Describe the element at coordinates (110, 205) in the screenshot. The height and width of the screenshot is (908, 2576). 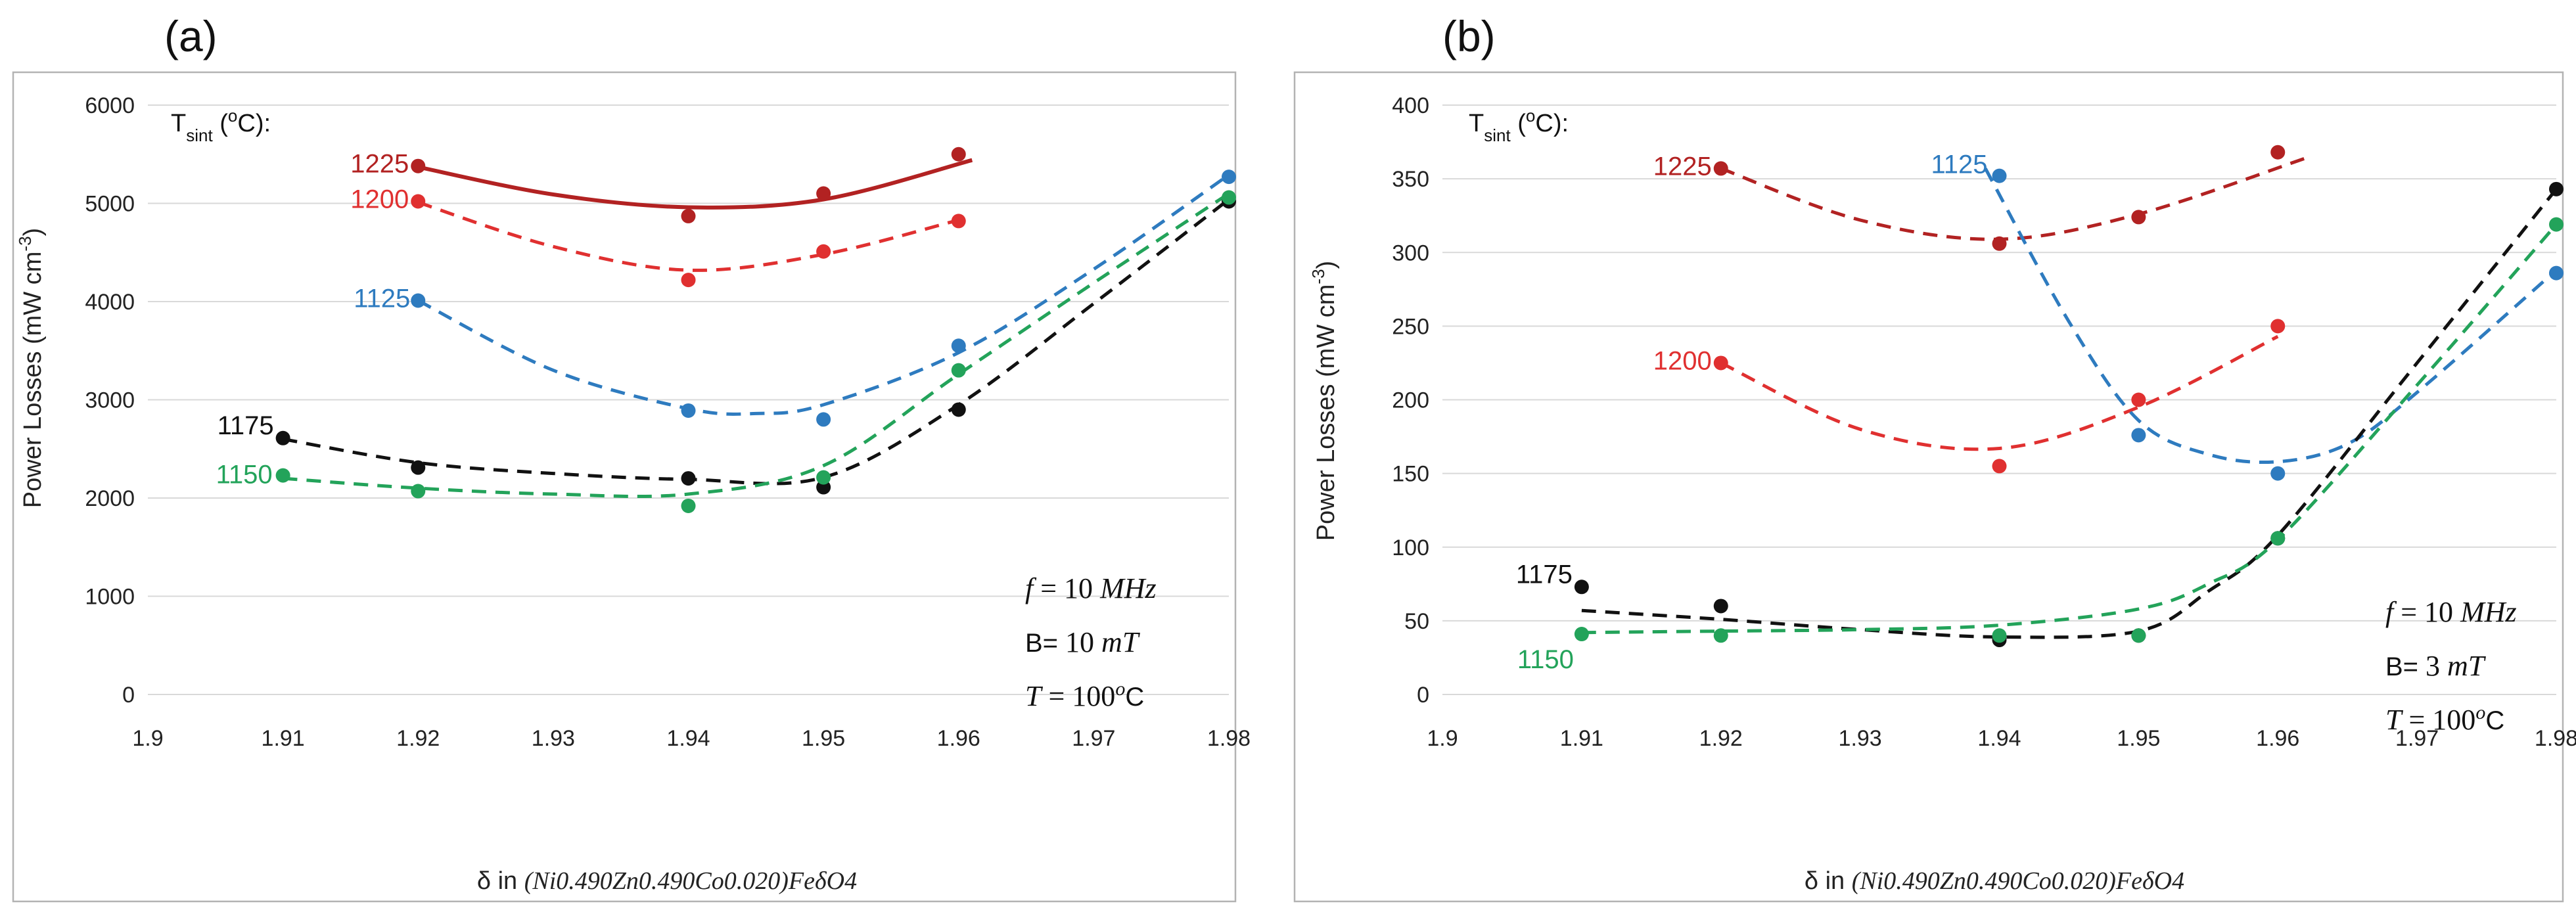
I see `y-tick-label: 5000` at that location.